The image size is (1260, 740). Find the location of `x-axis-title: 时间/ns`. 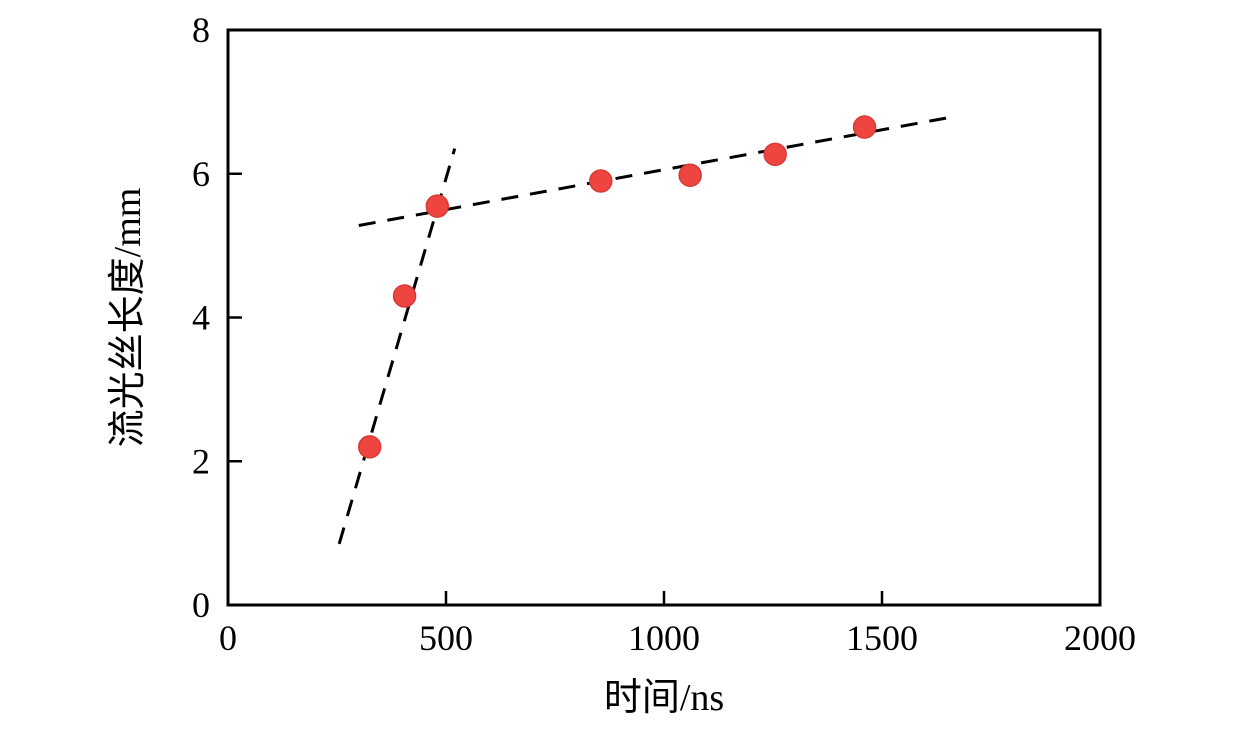

x-axis-title: 时间/ns is located at coordinates (664, 698).